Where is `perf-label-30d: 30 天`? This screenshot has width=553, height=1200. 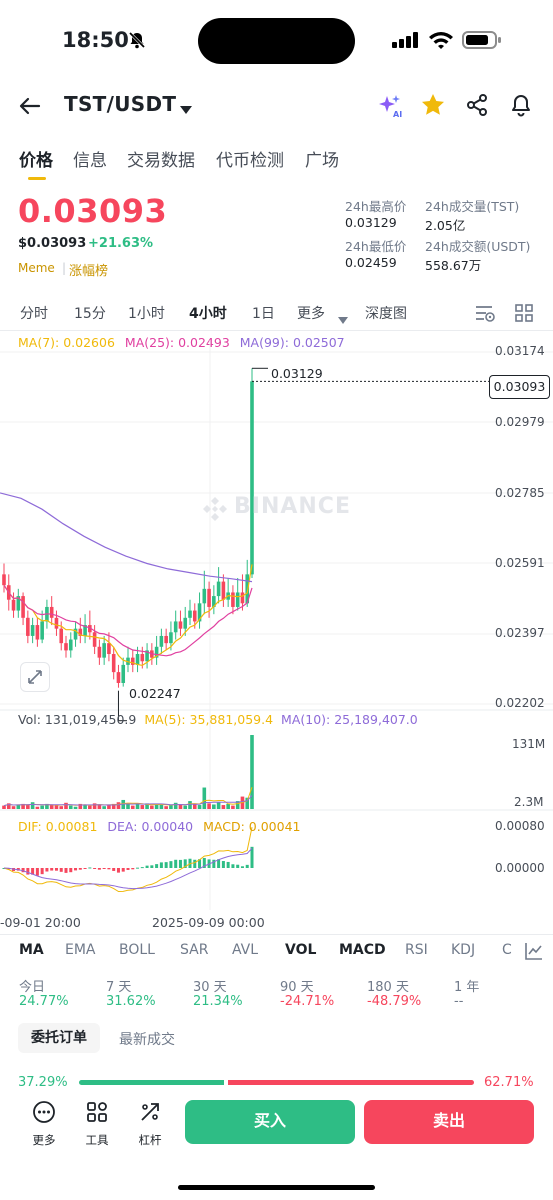 perf-label-30d: 30 天 is located at coordinates (210, 987).